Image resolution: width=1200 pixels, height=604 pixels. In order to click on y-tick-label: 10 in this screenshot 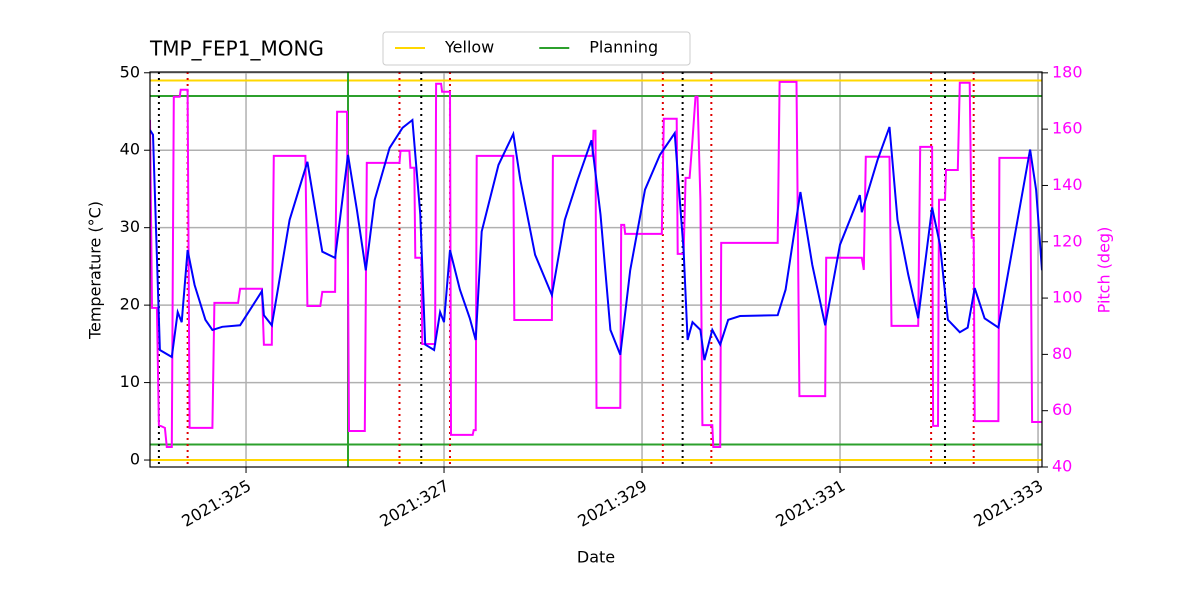, I will do `click(130, 381)`.